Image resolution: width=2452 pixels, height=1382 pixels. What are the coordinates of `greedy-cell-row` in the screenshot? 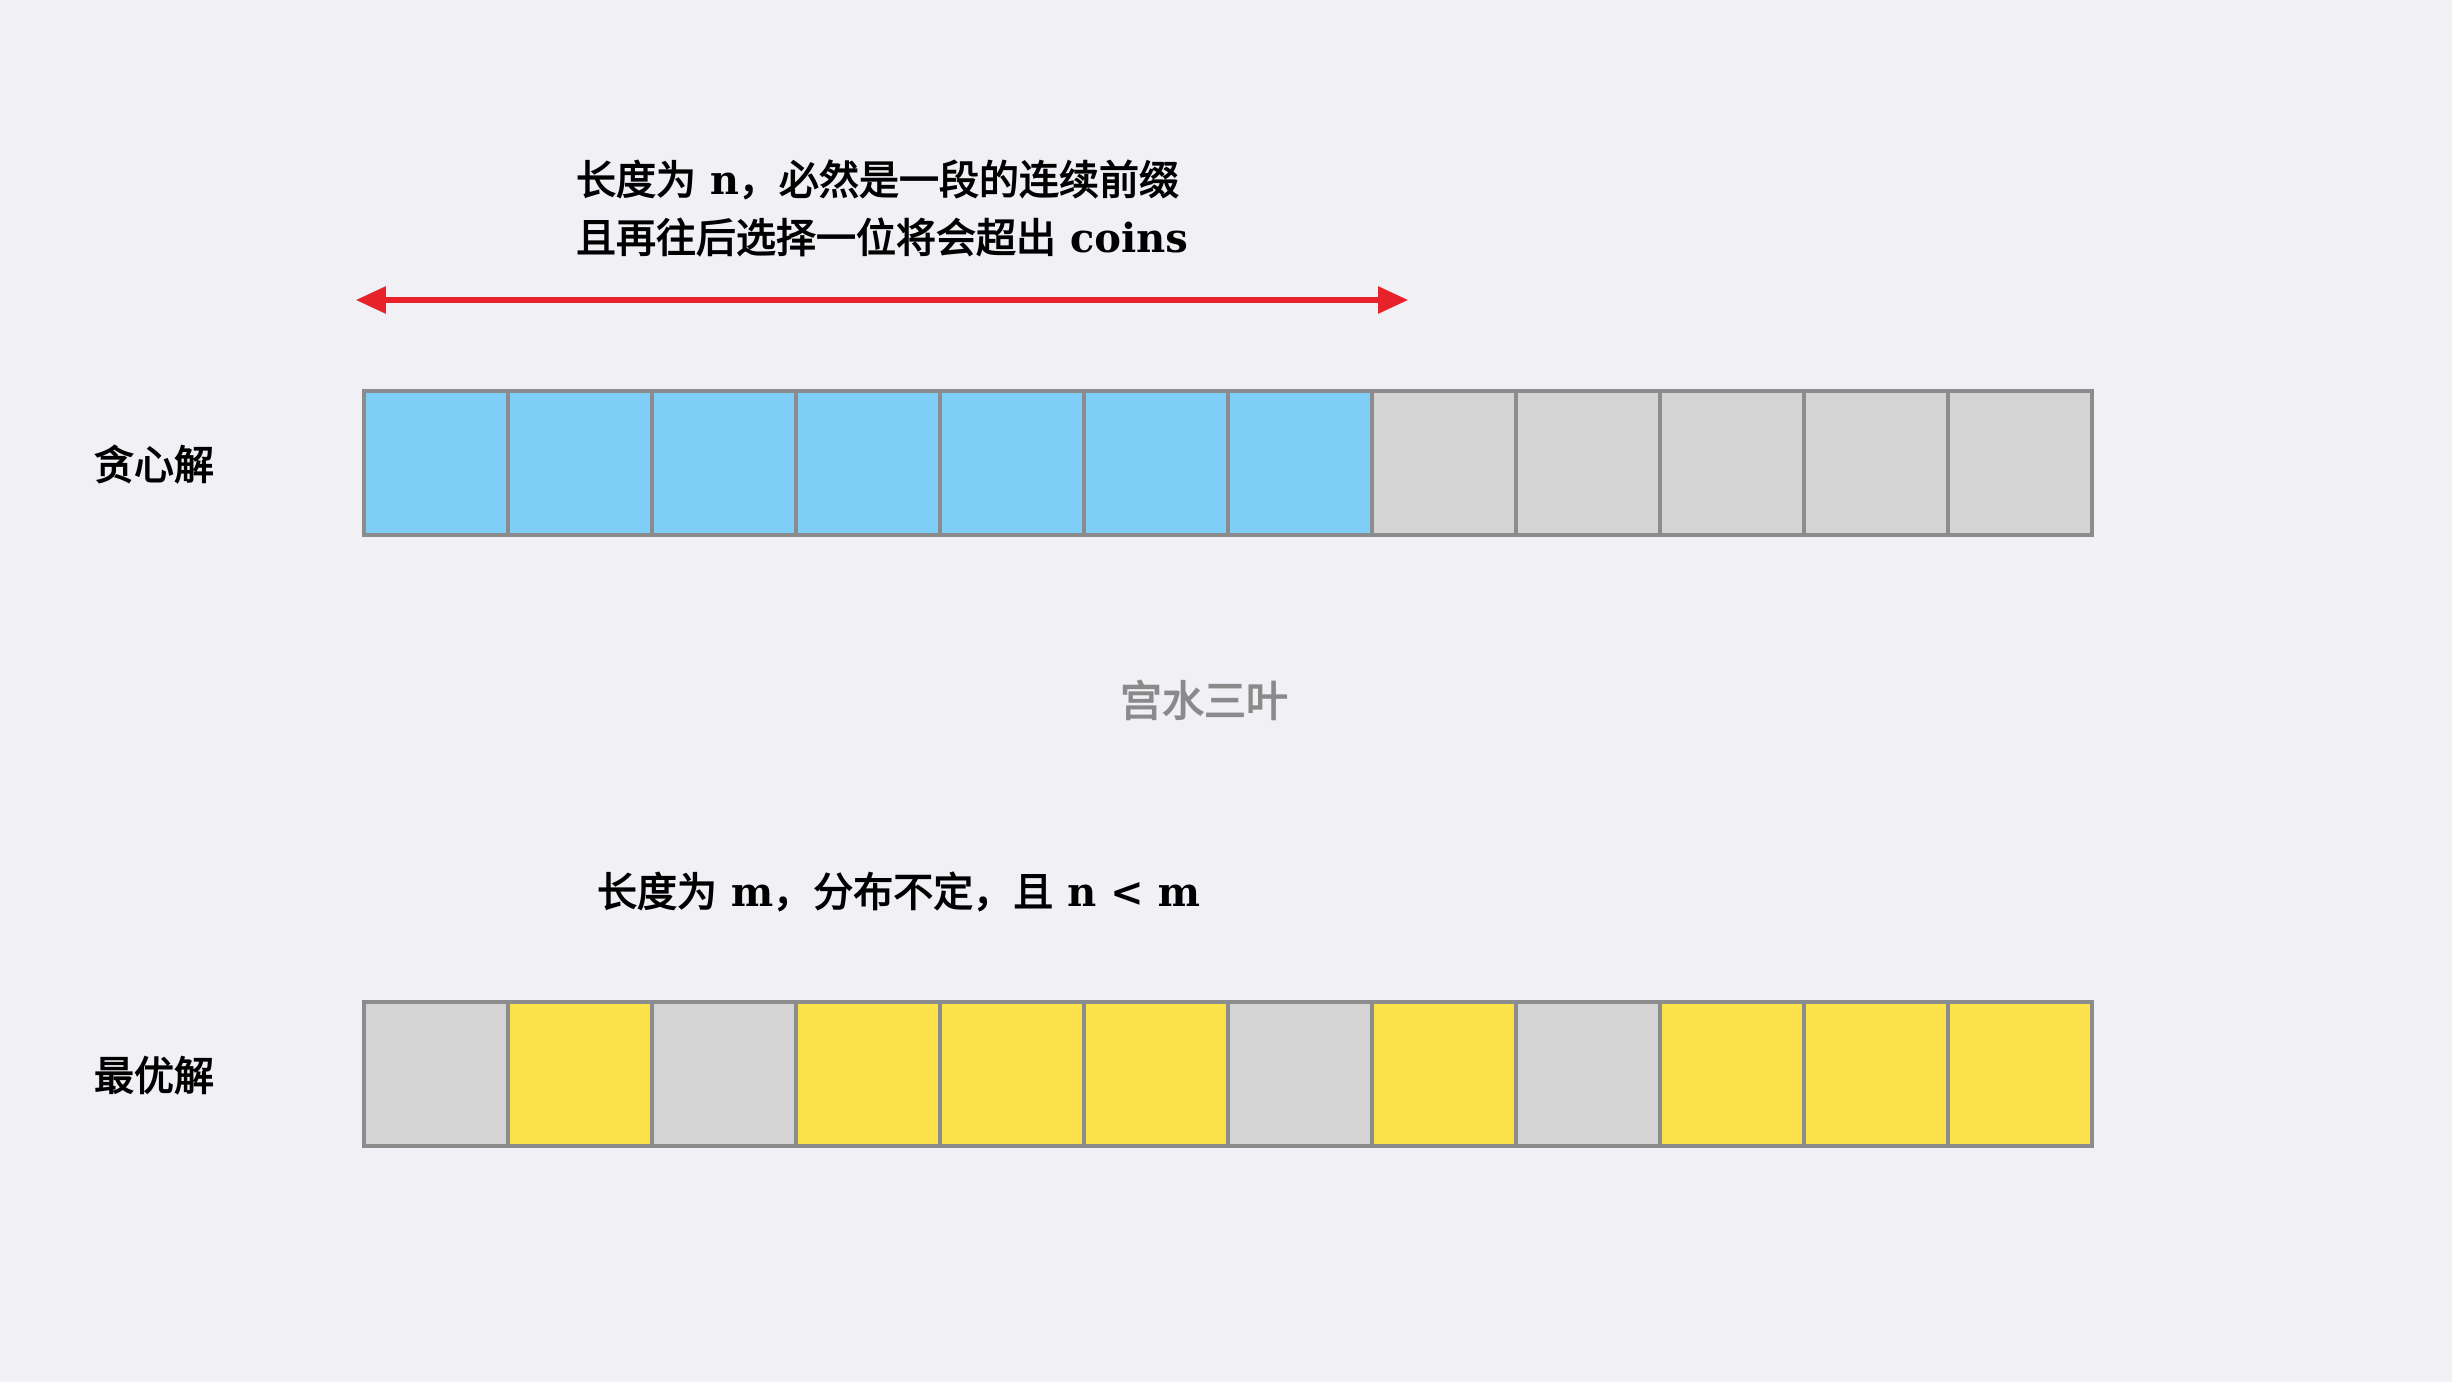 It's located at (1228, 463).